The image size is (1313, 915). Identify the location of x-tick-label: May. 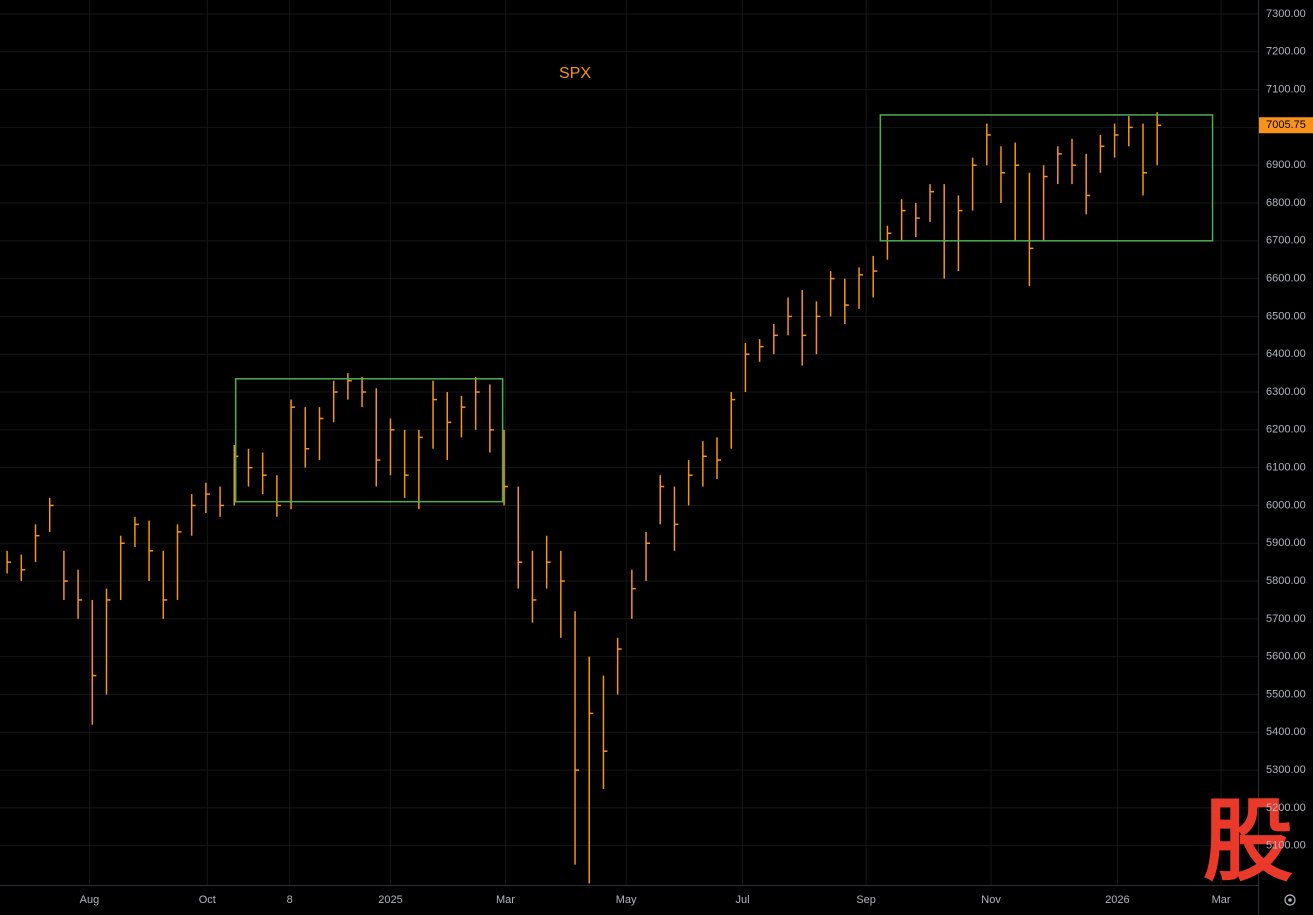
(626, 900).